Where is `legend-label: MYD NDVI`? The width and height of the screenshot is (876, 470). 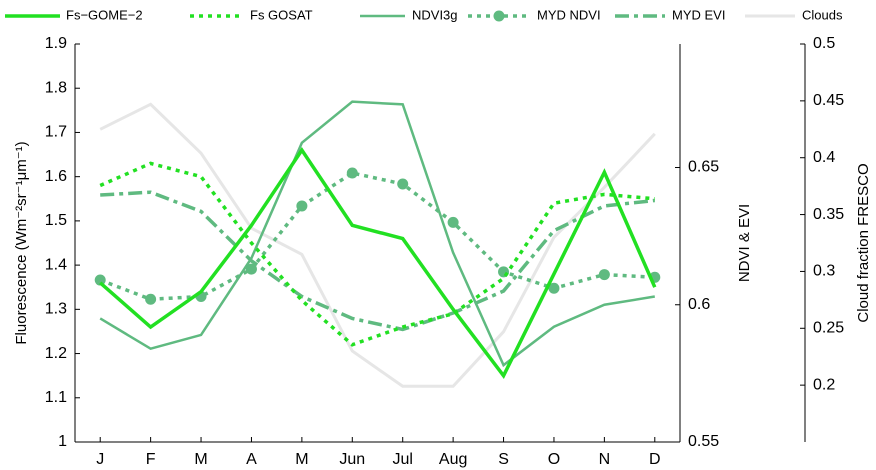 legend-label: MYD NDVI is located at coordinates (569, 14).